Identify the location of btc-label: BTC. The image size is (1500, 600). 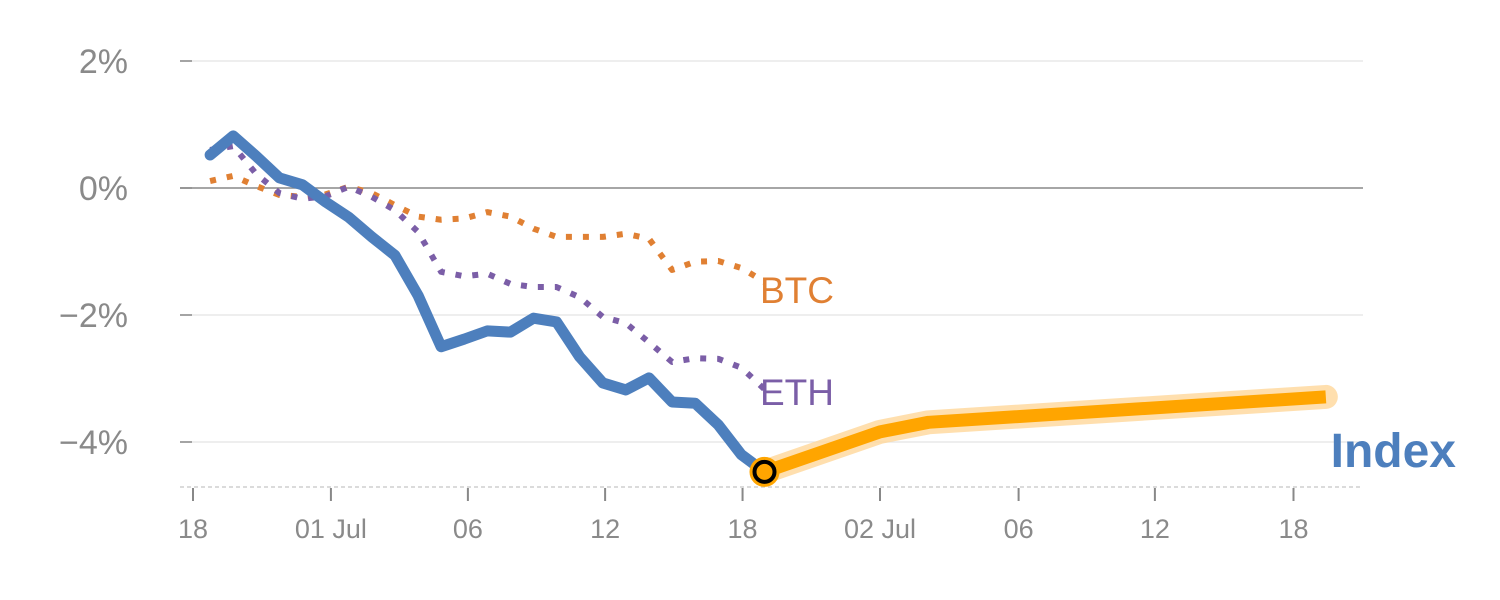
(797, 290).